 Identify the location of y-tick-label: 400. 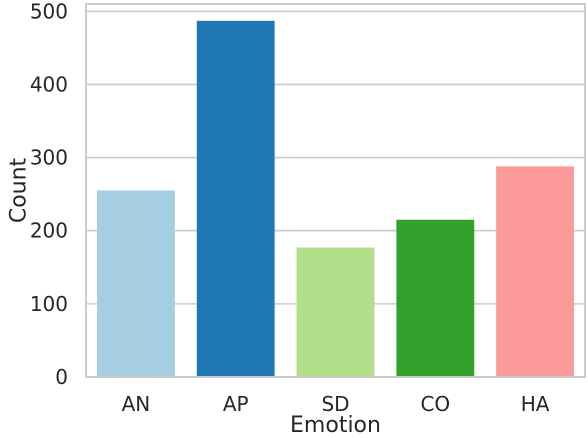
(49, 84).